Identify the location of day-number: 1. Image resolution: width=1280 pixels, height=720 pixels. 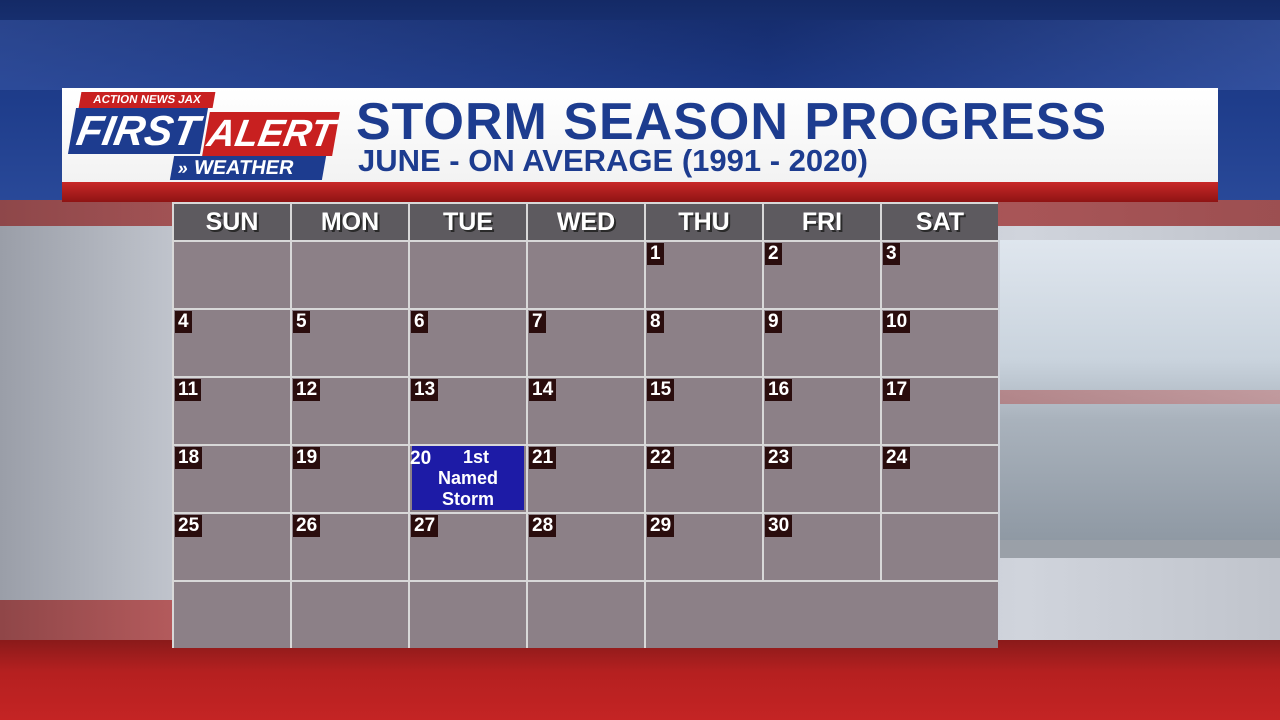
(655, 254).